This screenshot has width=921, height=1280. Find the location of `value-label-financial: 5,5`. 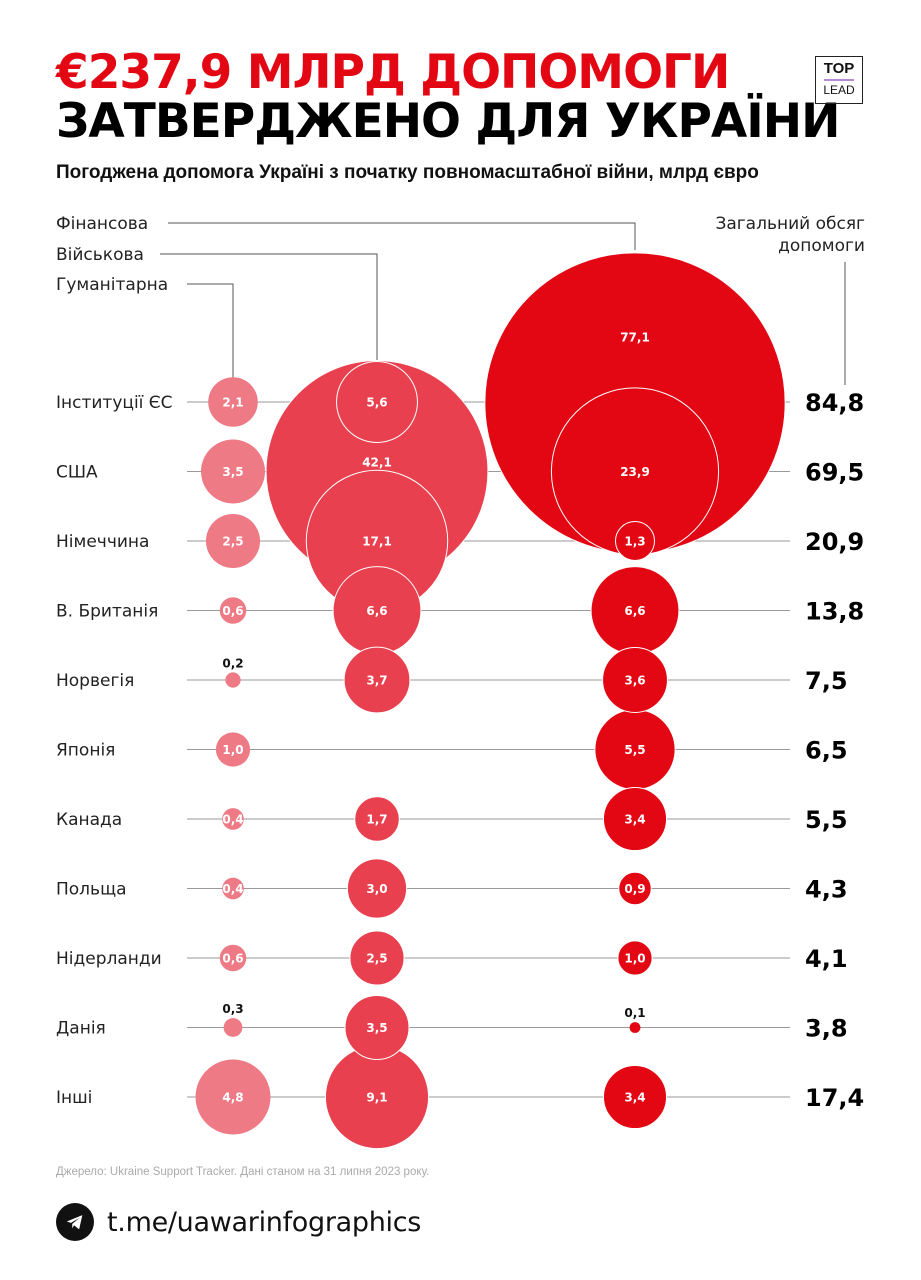

value-label-financial: 5,5 is located at coordinates (634, 750).